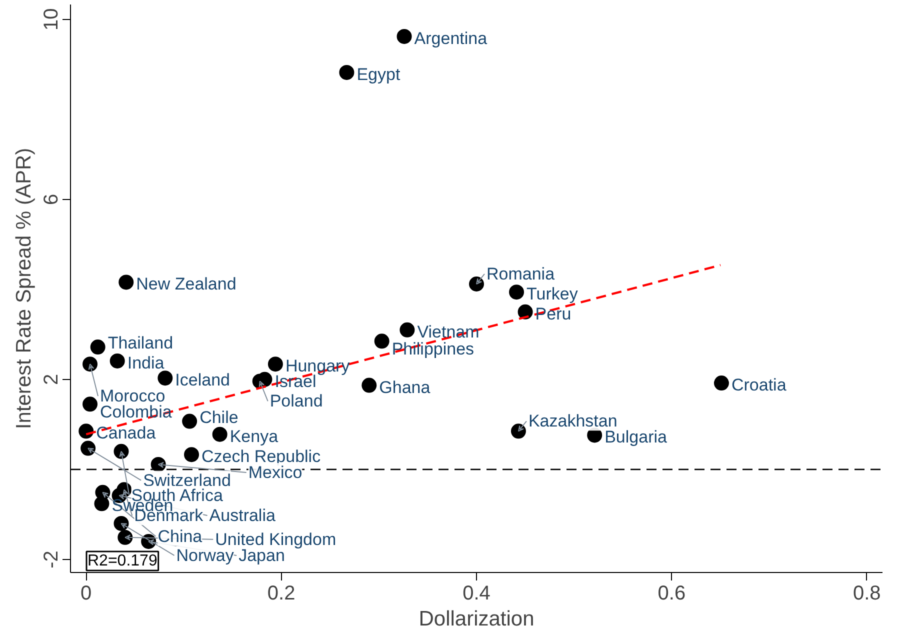 Image resolution: width=898 pixels, height=642 pixels. I want to click on annotation: Switzerland, so click(187, 480).